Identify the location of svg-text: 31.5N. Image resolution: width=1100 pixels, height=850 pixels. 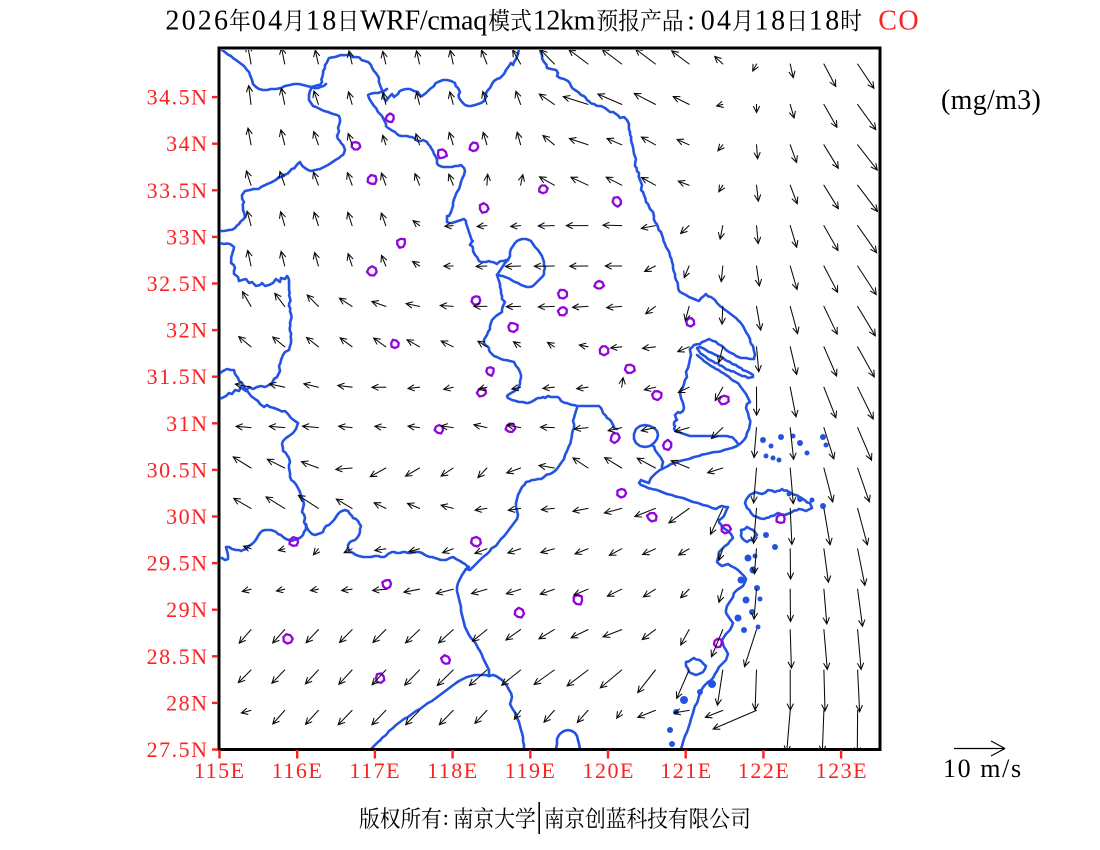
(178, 376).